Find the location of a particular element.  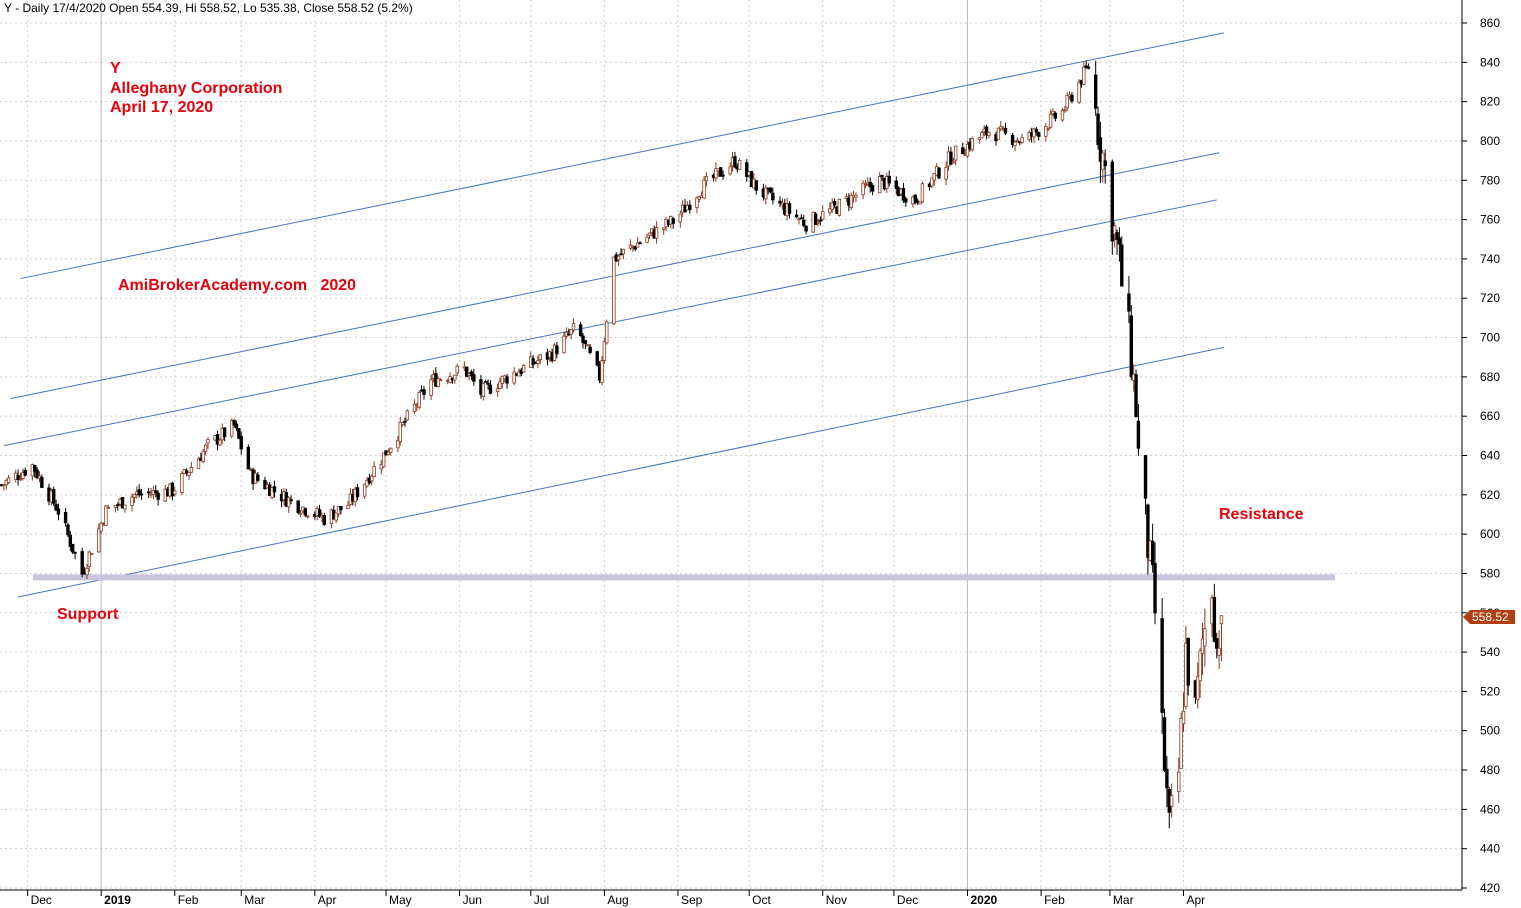

x-tick-label: Mar is located at coordinates (1123, 900).